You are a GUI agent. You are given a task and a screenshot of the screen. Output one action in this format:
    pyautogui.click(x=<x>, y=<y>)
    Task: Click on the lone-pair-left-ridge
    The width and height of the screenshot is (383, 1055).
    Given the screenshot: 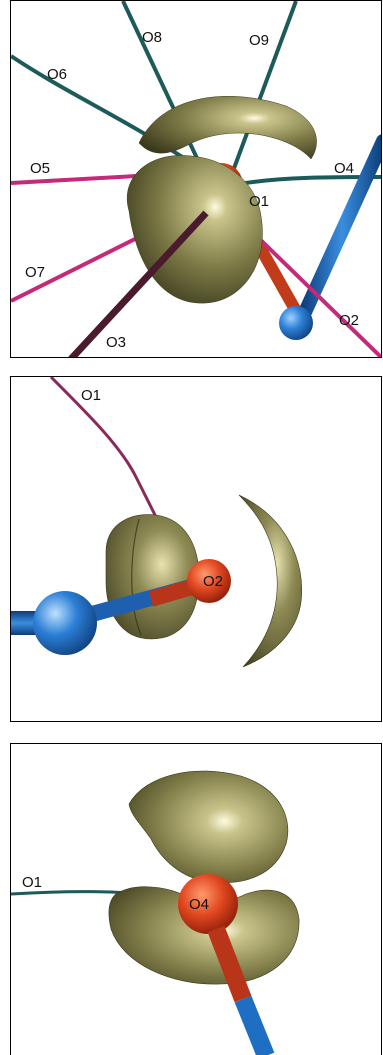 What is the action you would take?
    pyautogui.click(x=136, y=577)
    